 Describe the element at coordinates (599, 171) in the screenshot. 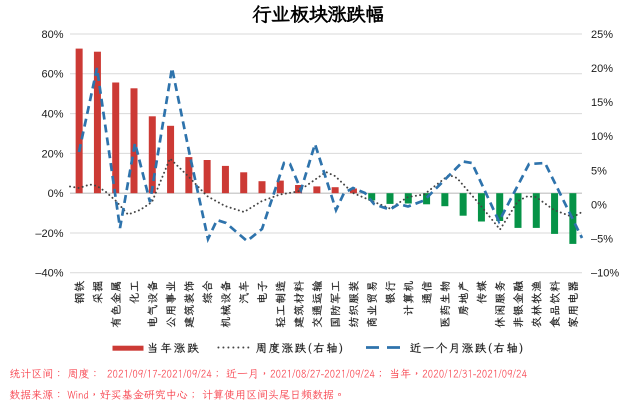

I see `svg-text: 5%` at that location.